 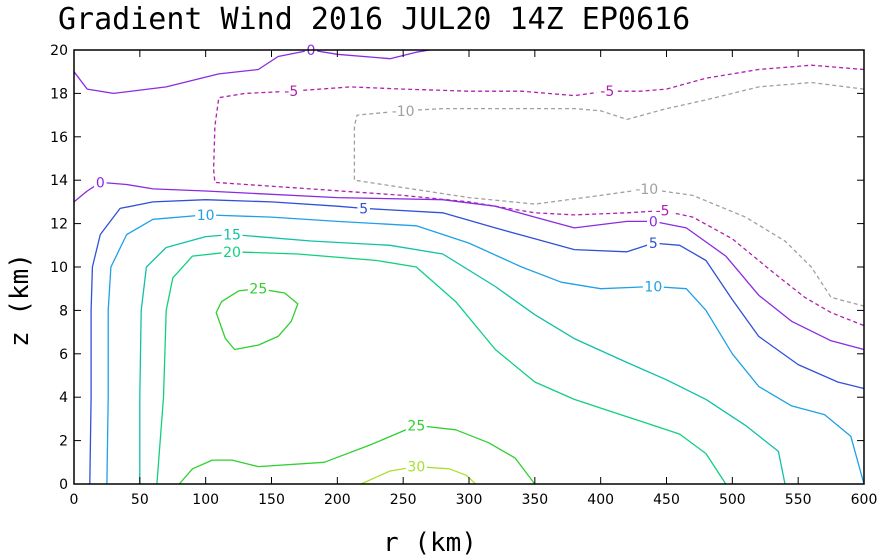 I want to click on contour-label: 20, so click(x=232, y=253).